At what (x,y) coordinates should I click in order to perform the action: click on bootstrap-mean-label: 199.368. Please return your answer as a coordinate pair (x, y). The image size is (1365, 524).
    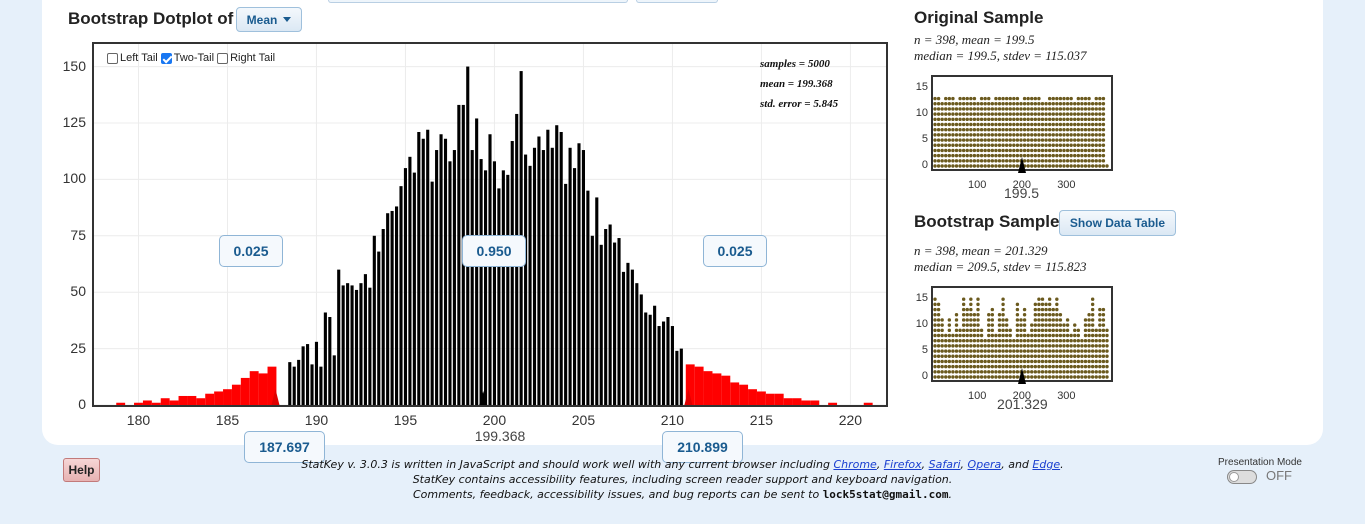
    Looking at the image, I should click on (500, 436).